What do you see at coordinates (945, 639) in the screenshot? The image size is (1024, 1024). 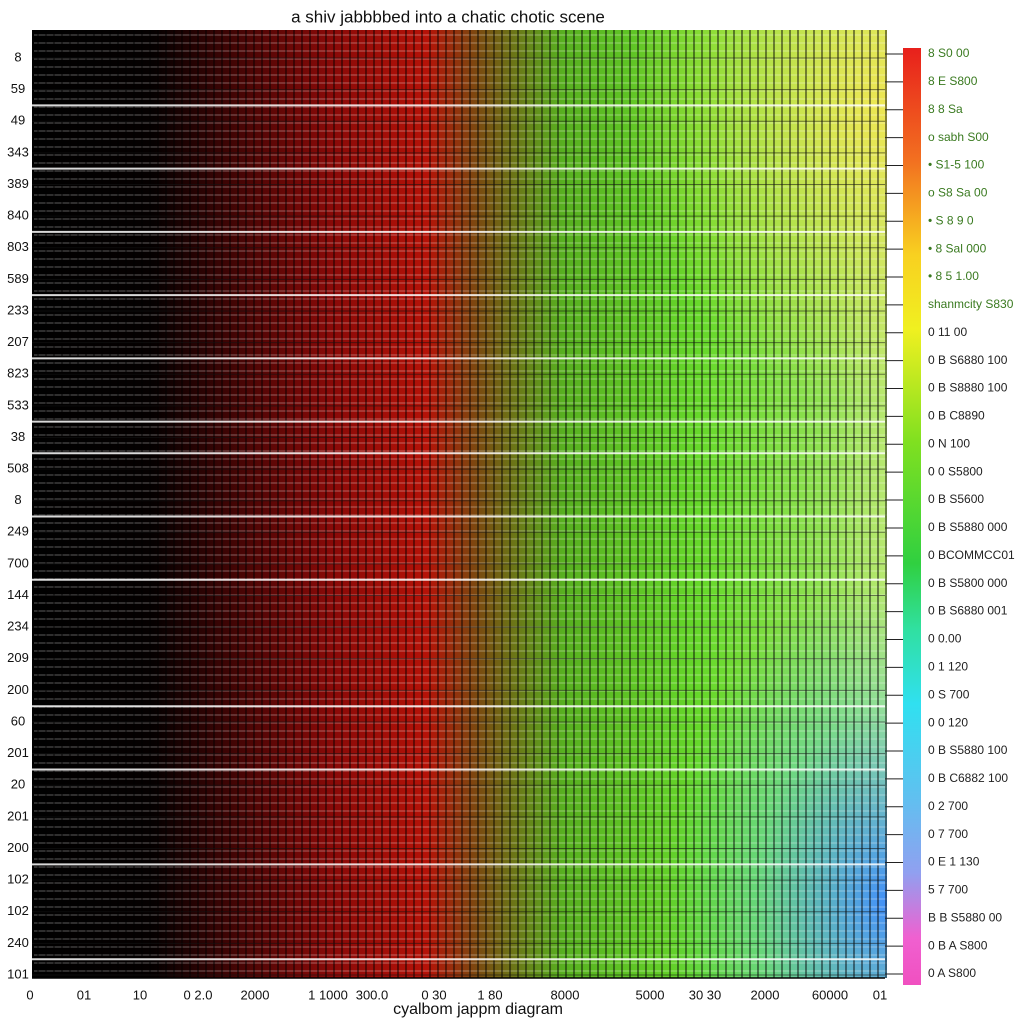 I see `colorbar-label: 0 0.00` at bounding box center [945, 639].